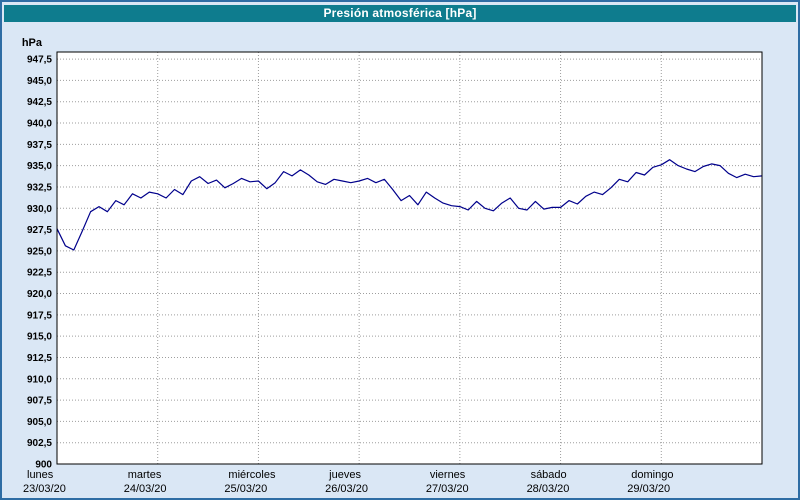 The height and width of the screenshot is (500, 800). Describe the element at coordinates (346, 489) in the screenshot. I see `x-date-label: 26/03/20` at that location.